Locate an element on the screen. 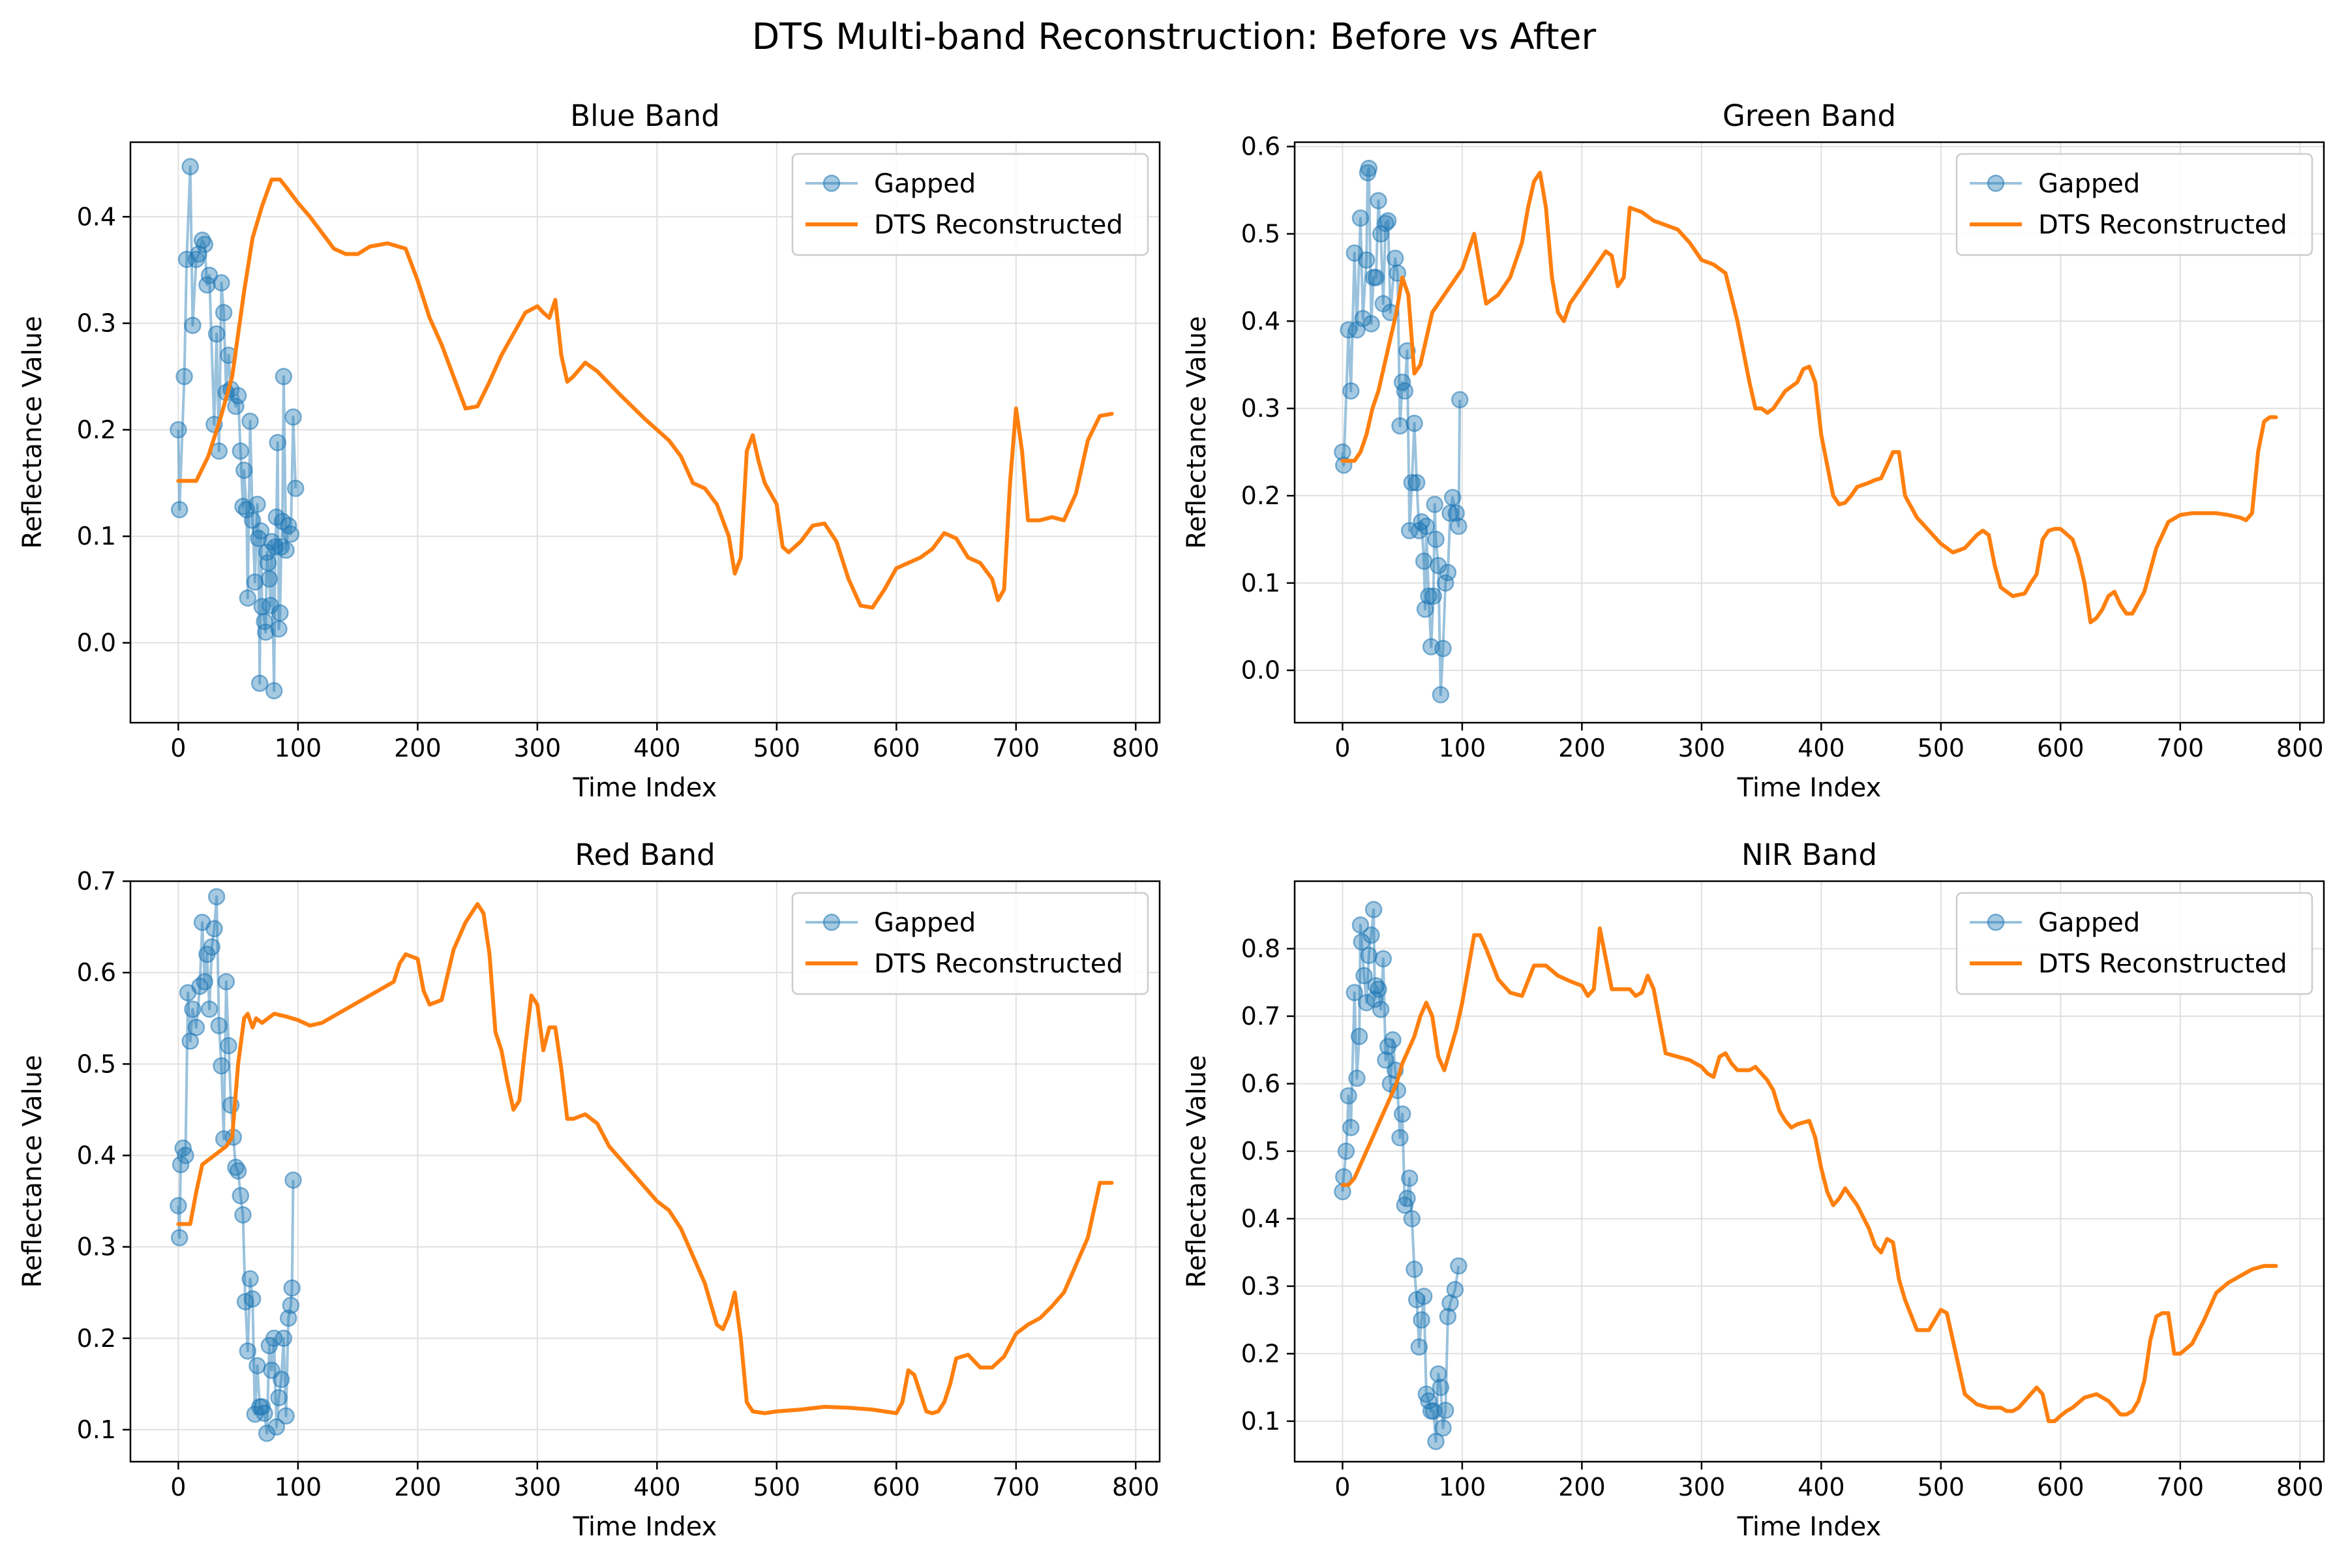 Image resolution: width=2348 pixels, height=1568 pixels. legend-label: Gapped is located at coordinates (2089, 184).